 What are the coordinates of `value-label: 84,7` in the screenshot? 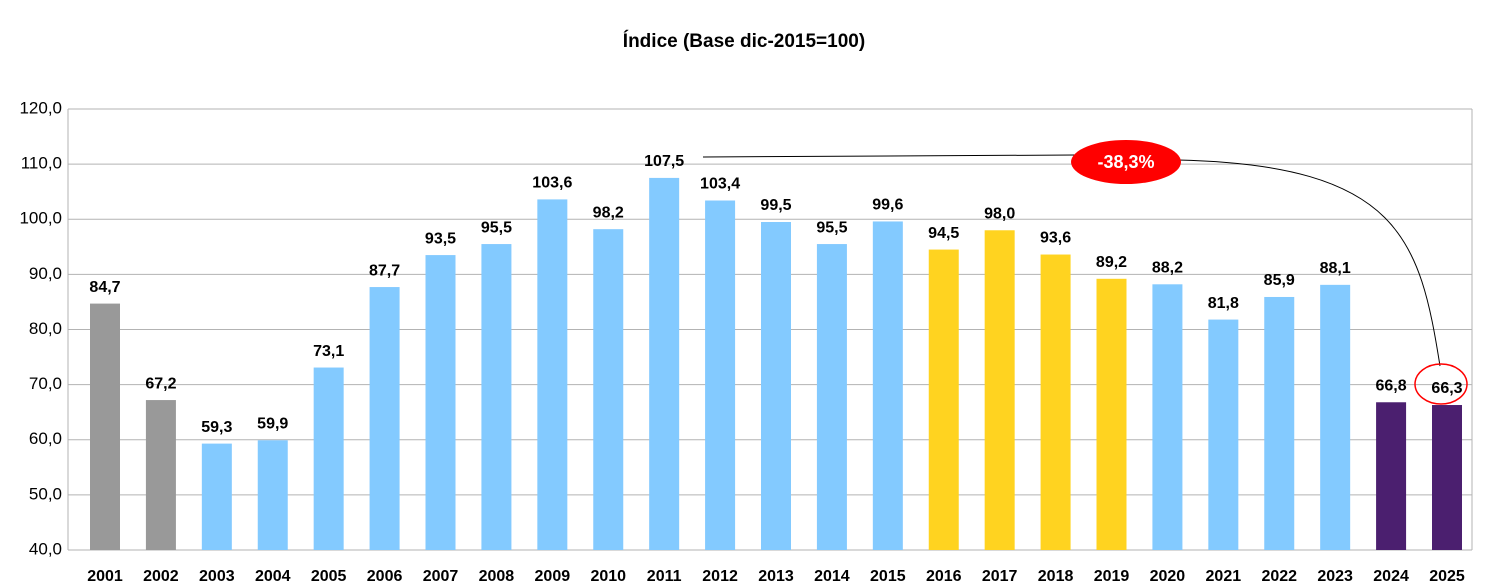 It's located at (104, 287).